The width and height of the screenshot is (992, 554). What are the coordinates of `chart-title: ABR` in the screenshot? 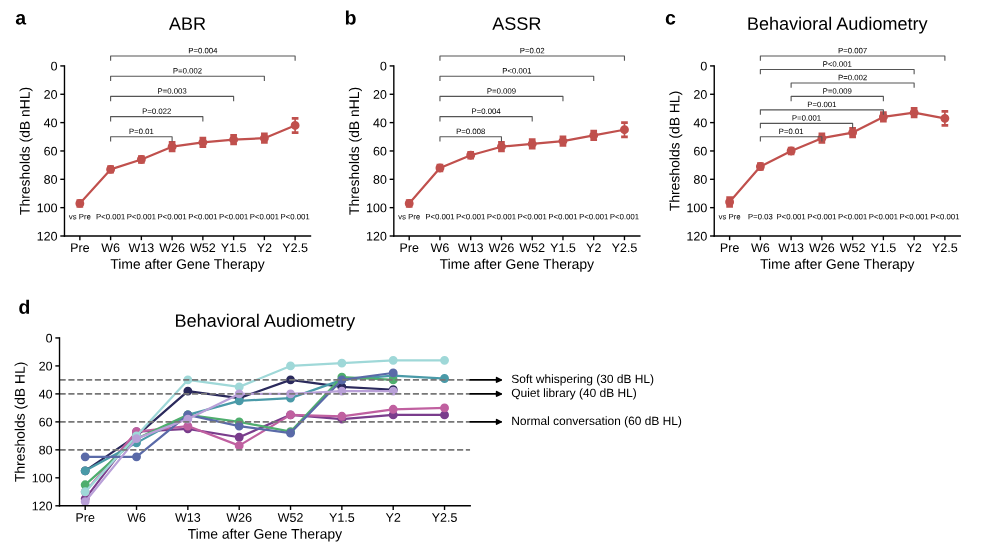 It's located at (187, 23).